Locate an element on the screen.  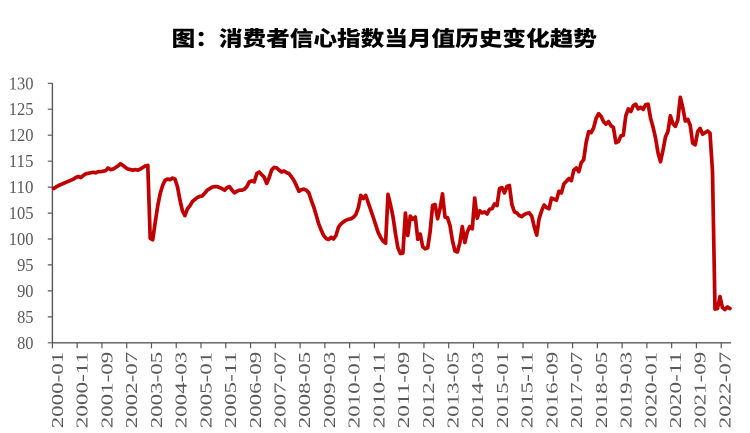
svg-text: 2019-03 is located at coordinates (626, 390).